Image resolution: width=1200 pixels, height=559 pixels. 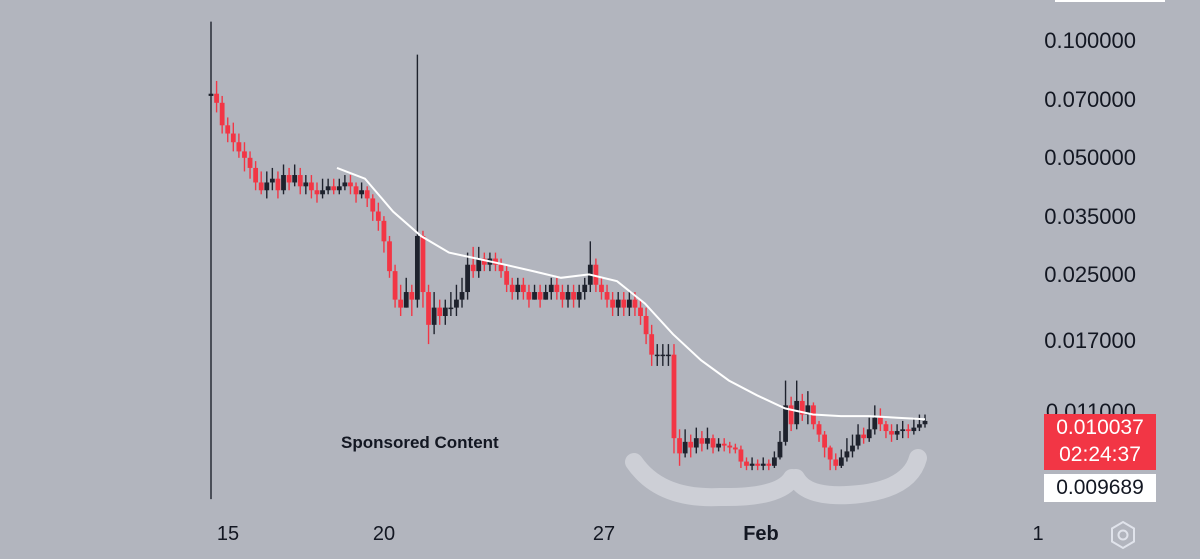 What do you see at coordinates (1100, 442) in the screenshot?
I see `current-price-badge: 0.010037 02:24:37` at bounding box center [1100, 442].